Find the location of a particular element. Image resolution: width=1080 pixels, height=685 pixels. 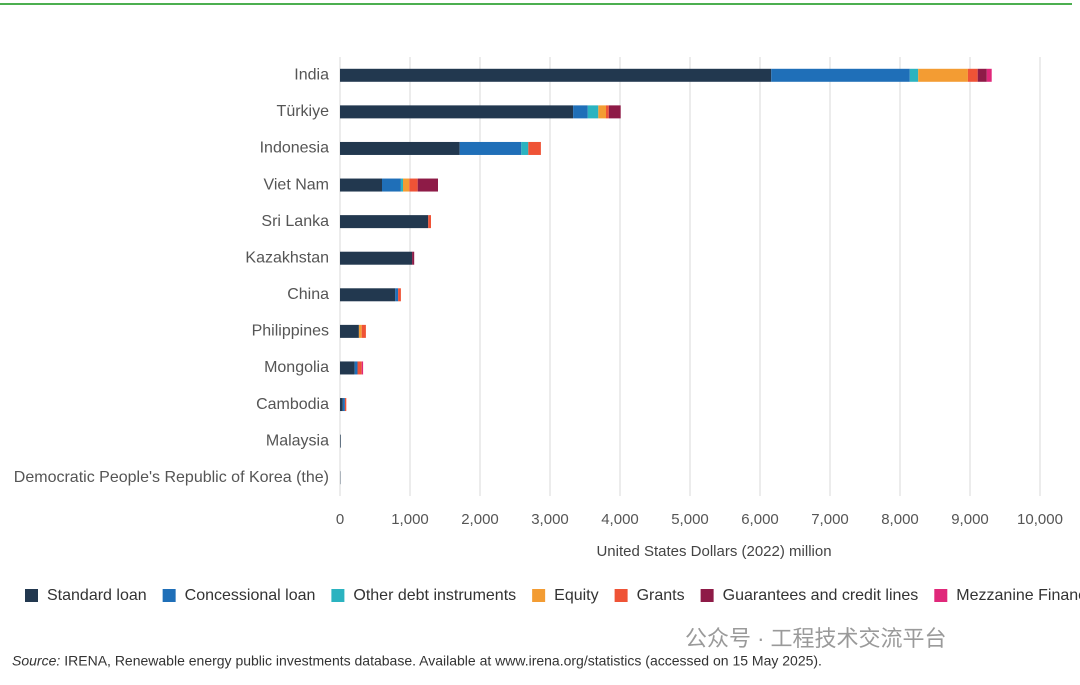

x-tick-label: 1,000 is located at coordinates (410, 519).